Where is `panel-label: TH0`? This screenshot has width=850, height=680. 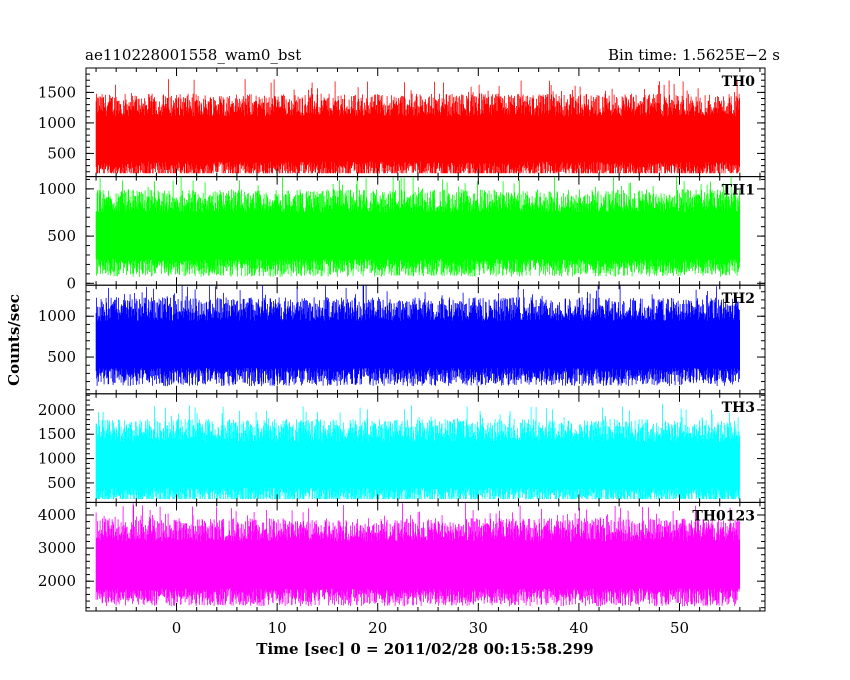 panel-label: TH0 is located at coordinates (739, 82).